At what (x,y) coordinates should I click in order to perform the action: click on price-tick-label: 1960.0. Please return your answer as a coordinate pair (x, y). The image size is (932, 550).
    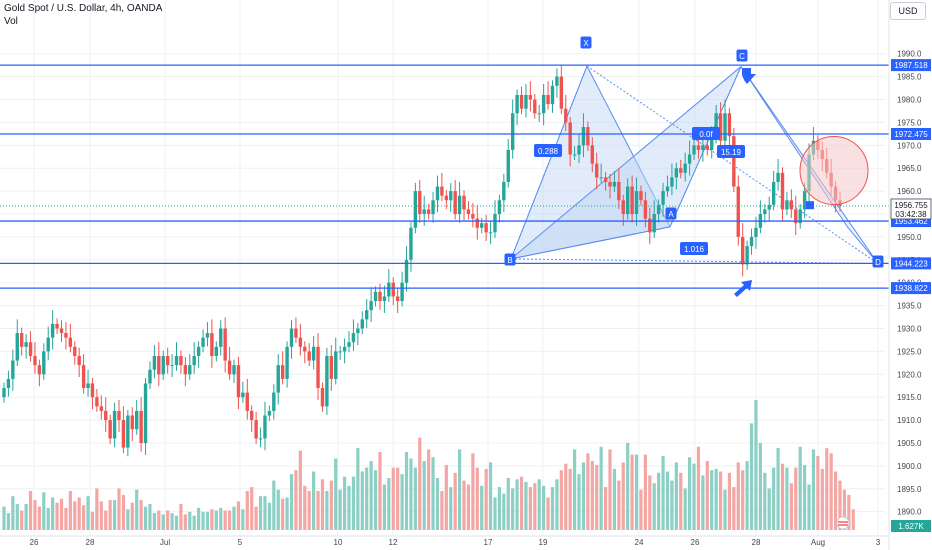
    Looking at the image, I should click on (909, 191).